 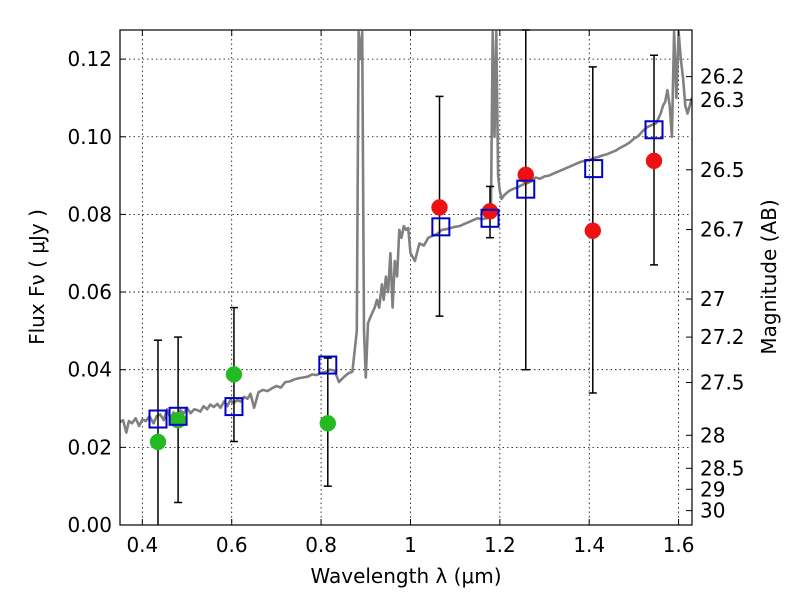 What do you see at coordinates (37, 277) in the screenshot?
I see `y-axis-title: Flux Fν ( μJy )` at bounding box center [37, 277].